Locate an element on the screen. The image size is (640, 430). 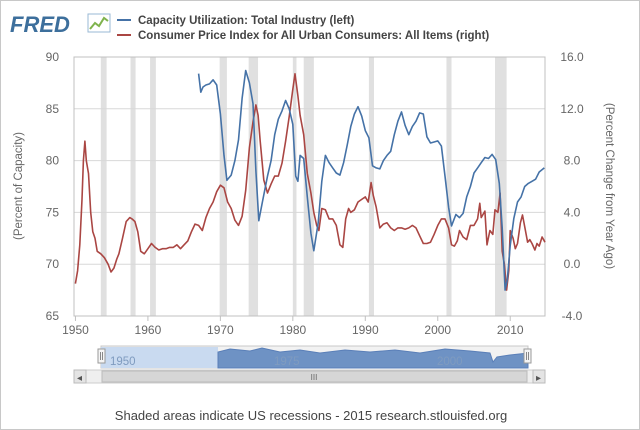
navigator-label-2000: 2000 is located at coordinates (450, 362).